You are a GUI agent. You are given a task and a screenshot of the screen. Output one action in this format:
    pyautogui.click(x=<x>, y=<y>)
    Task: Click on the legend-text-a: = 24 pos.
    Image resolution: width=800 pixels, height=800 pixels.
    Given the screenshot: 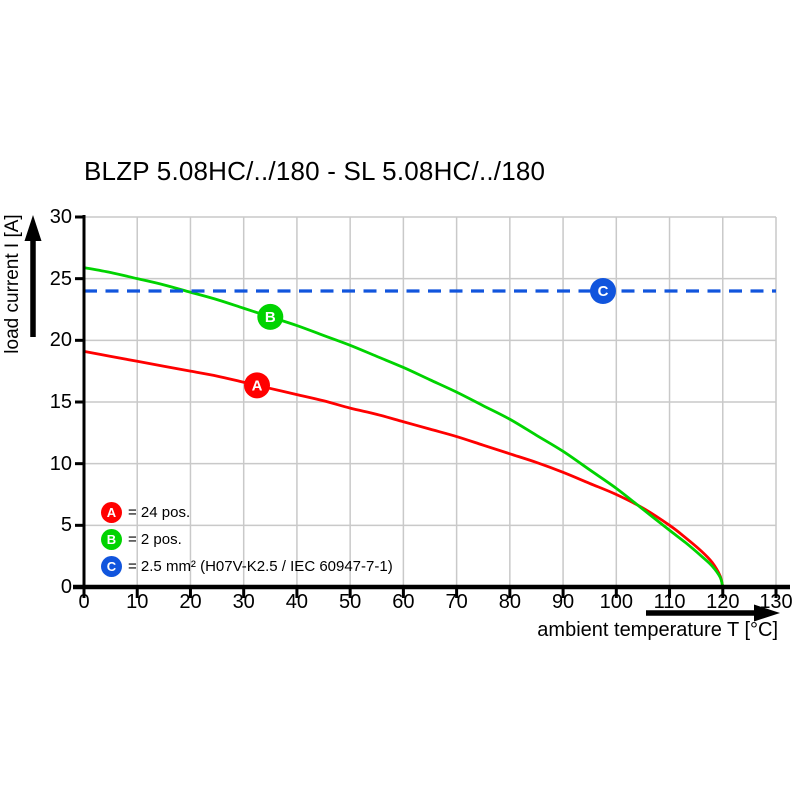 What is the action you would take?
    pyautogui.click(x=159, y=512)
    